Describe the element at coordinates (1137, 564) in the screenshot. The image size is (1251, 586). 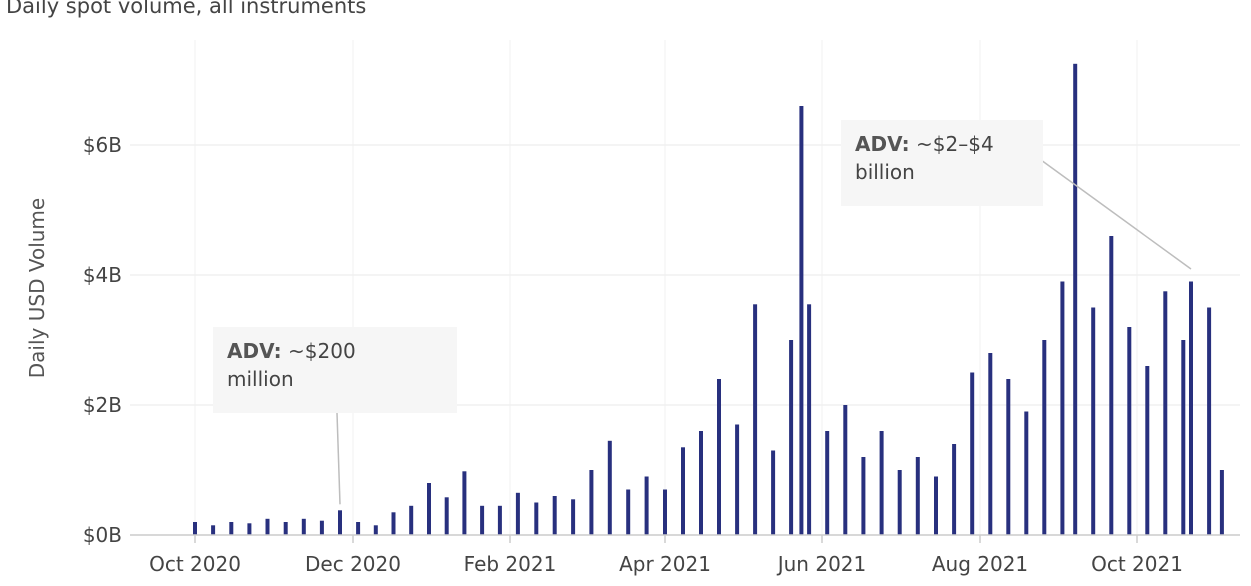
I see `x-tick-label: Oct 2021` at that location.